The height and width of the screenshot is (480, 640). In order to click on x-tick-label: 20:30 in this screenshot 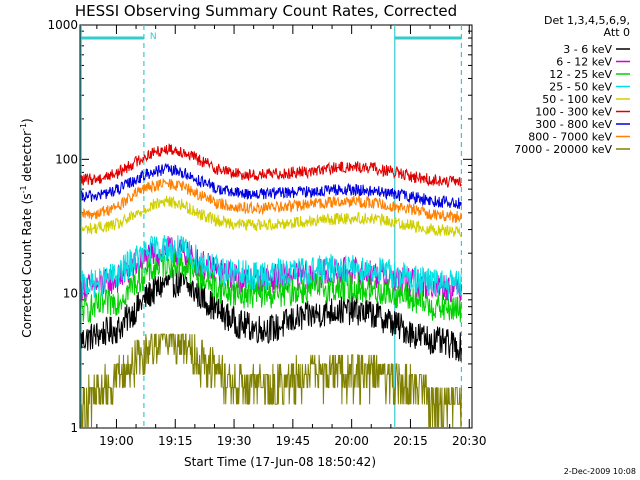, I will do `click(469, 441)`.